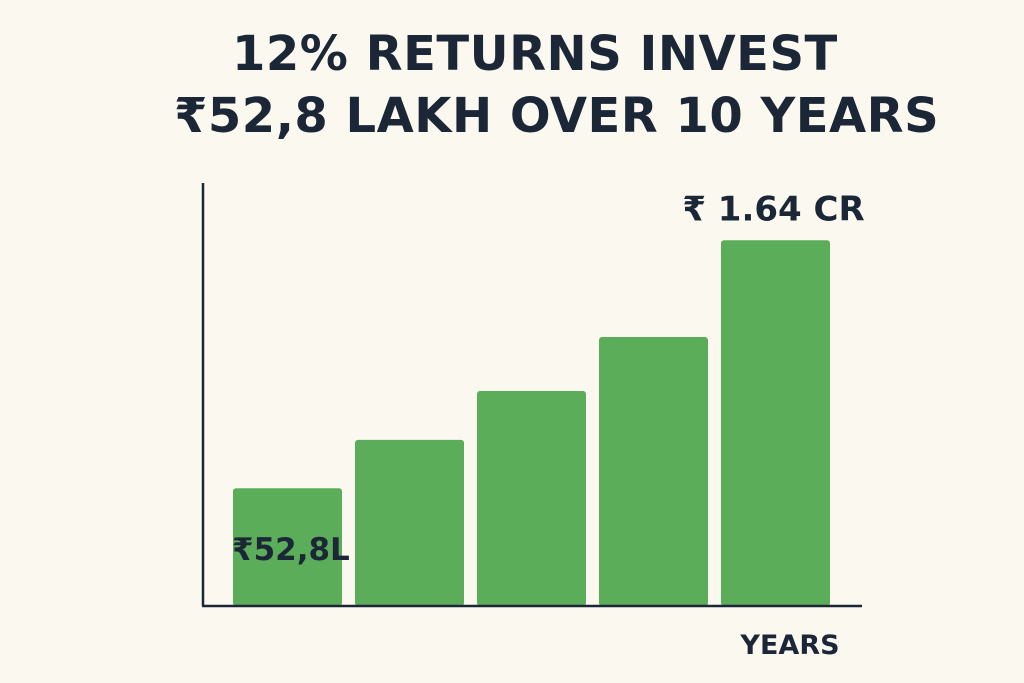  I want to click on chart-title-line-2: ₹52,8 LAKH OVER 10 YEARS, so click(557, 116).